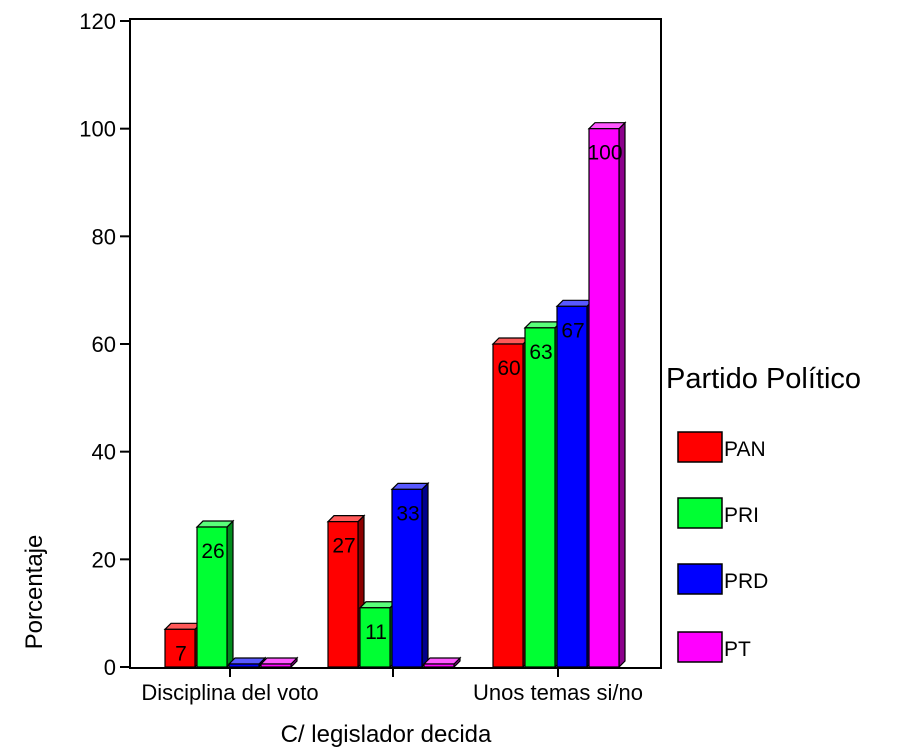 The width and height of the screenshot is (919, 747). I want to click on y-tick-label: 60, so click(104, 344).